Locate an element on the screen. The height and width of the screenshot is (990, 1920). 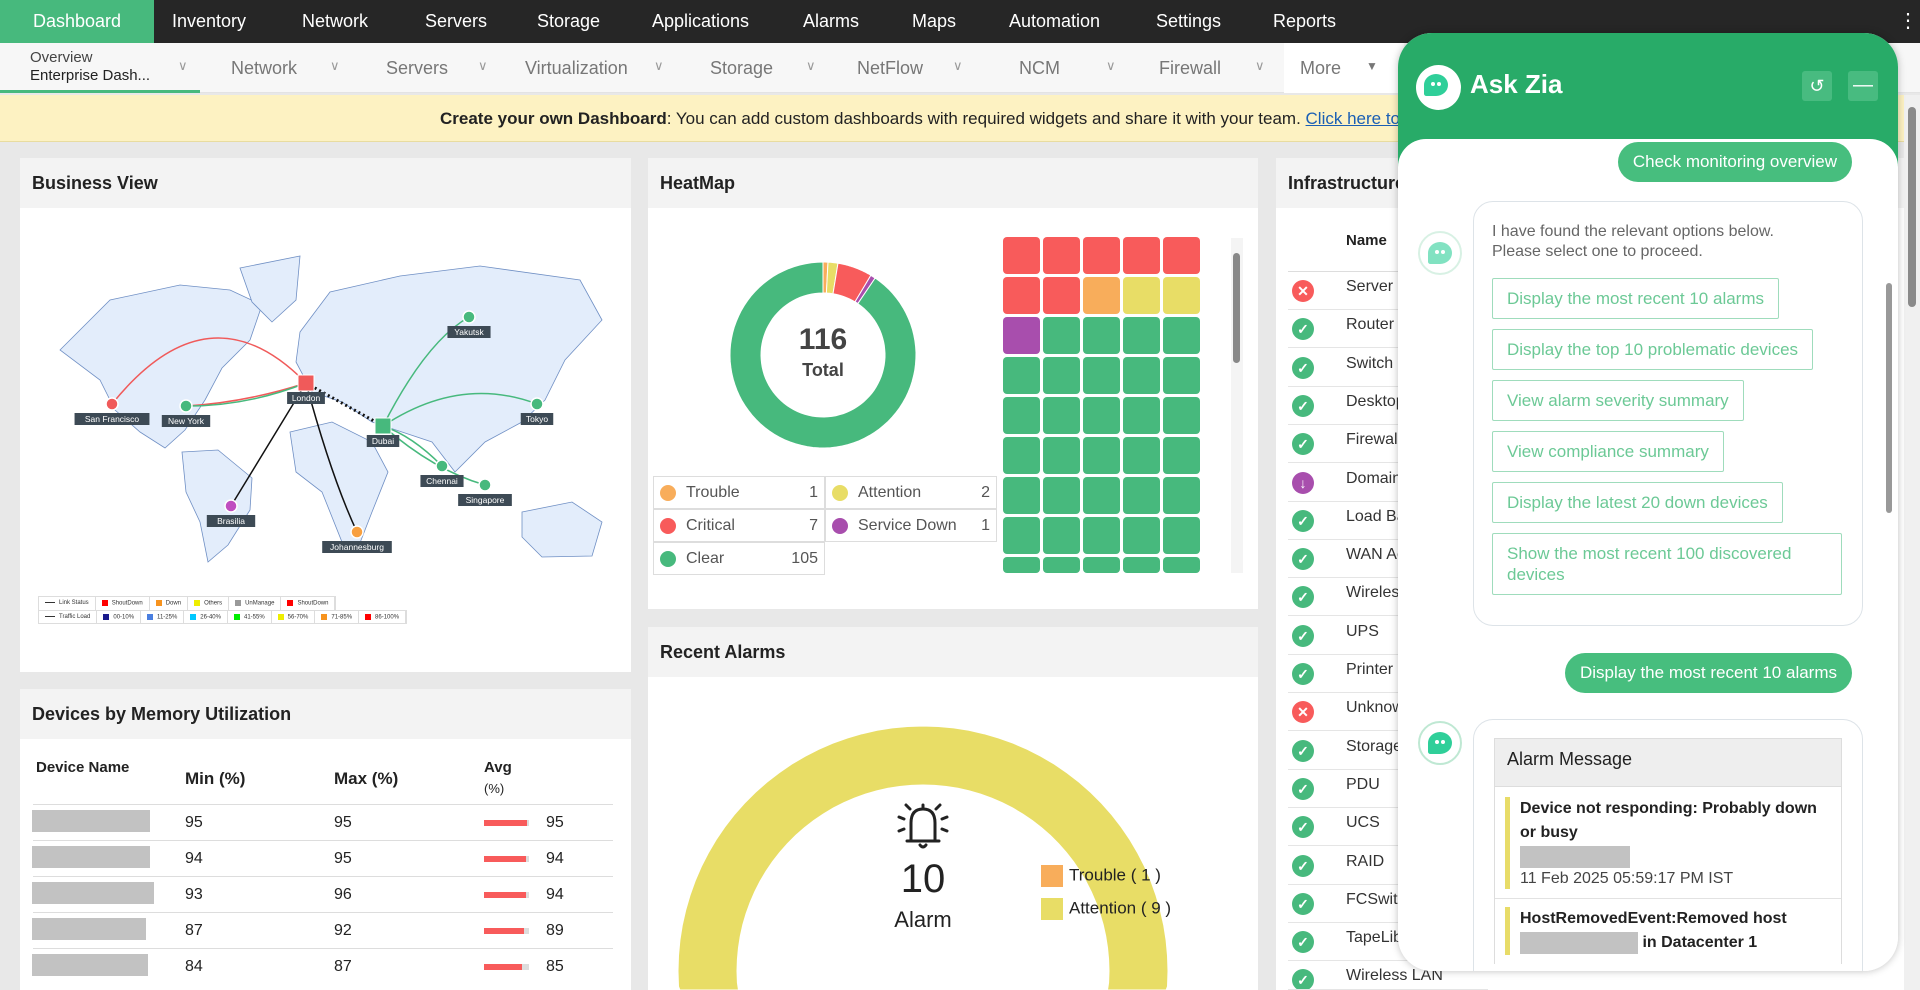
heatmap-scrollbar is located at coordinates (1237, 405).